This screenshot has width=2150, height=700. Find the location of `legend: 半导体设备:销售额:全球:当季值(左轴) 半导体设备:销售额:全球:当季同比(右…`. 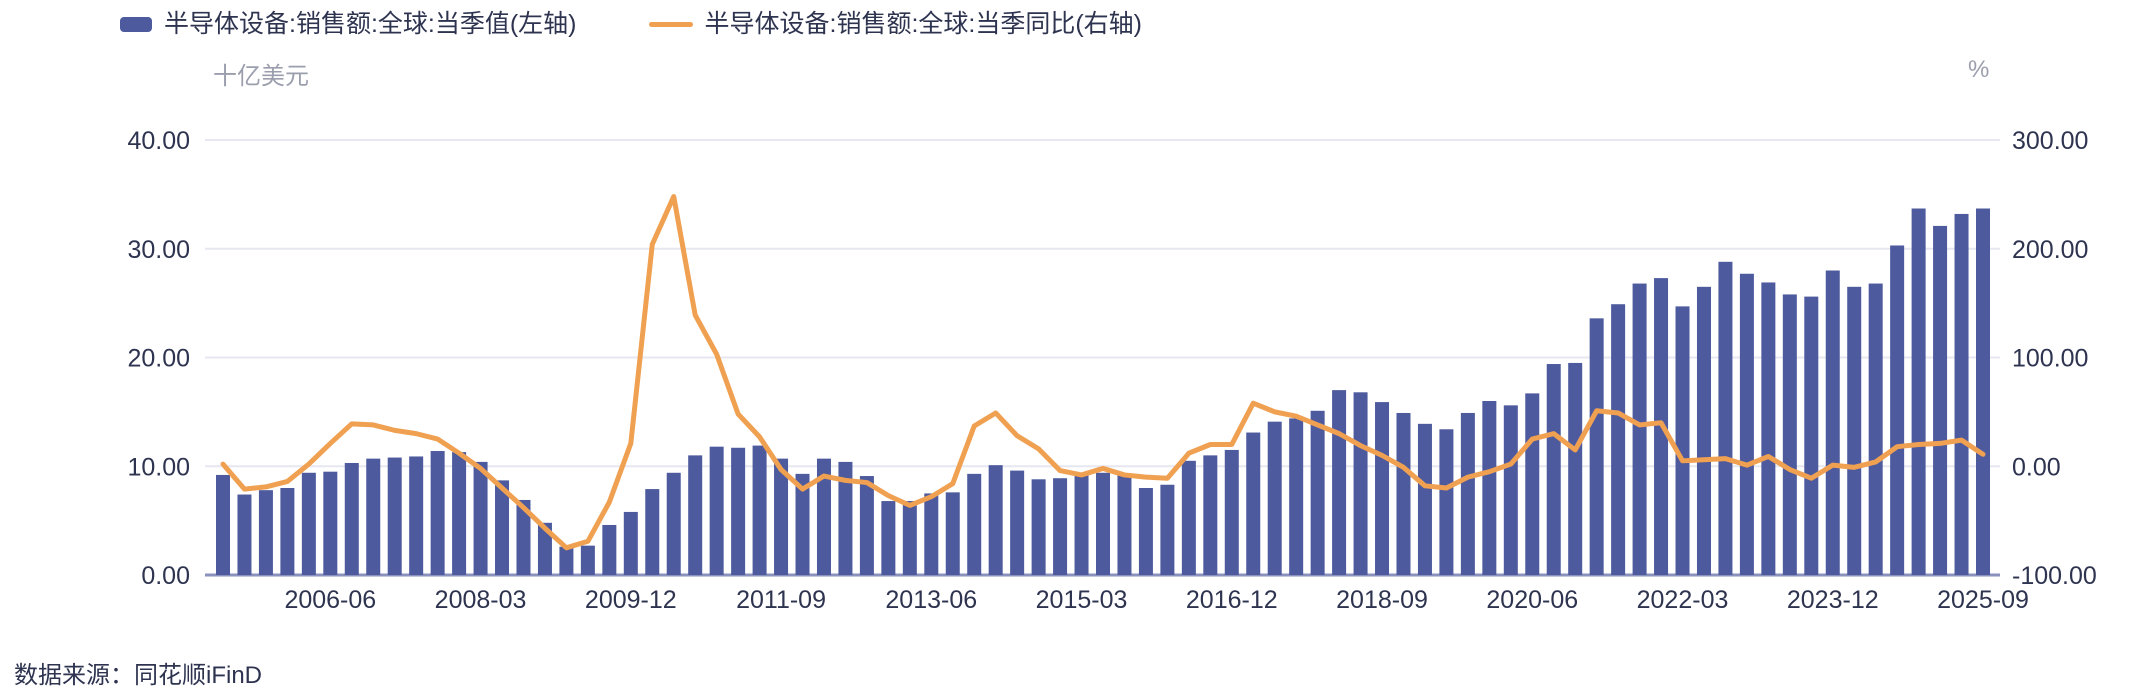

legend: 半导体设备:销售额:全球:当季值(左轴) 半导体设备:销售额:全球:当季同比(右… is located at coordinates (631, 24).